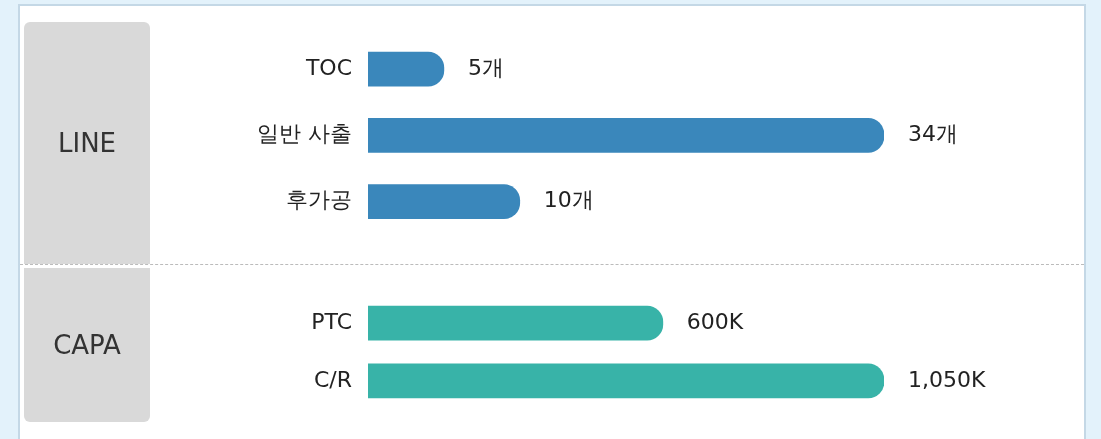  Describe the element at coordinates (933, 134) in the screenshot. I see `data-label: 34개` at that location.